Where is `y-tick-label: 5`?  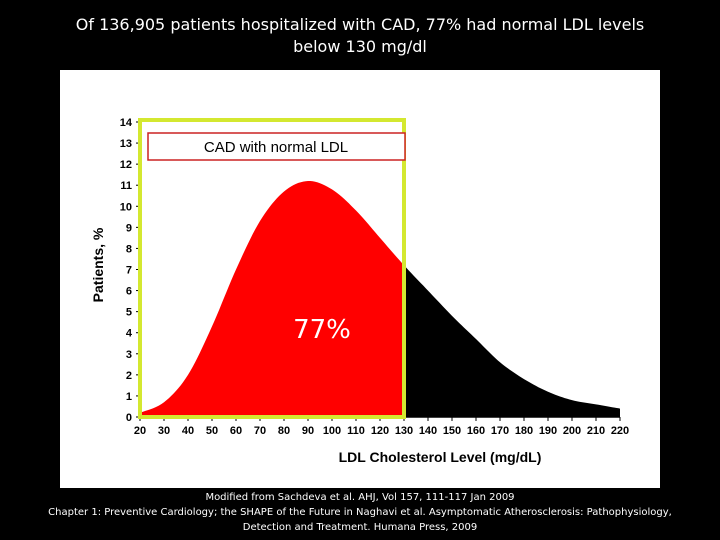
y-tick-label: 5 is located at coordinates (129, 313).